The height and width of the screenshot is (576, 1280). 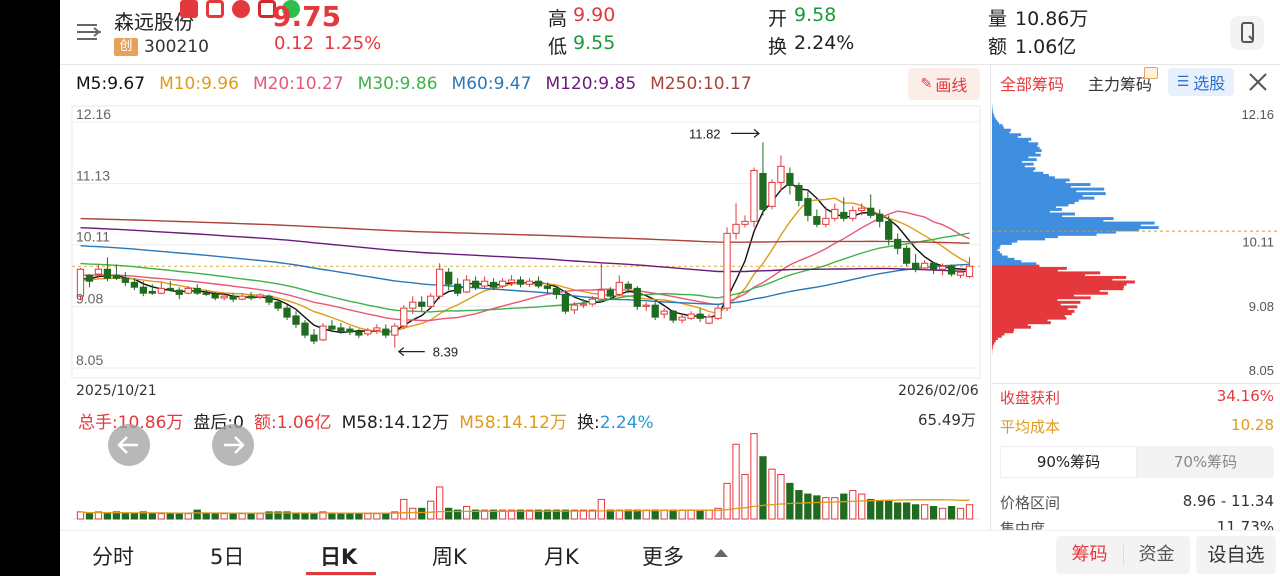 What do you see at coordinates (227, 557) in the screenshot?
I see `tab-5day: 5日` at bounding box center [227, 557].